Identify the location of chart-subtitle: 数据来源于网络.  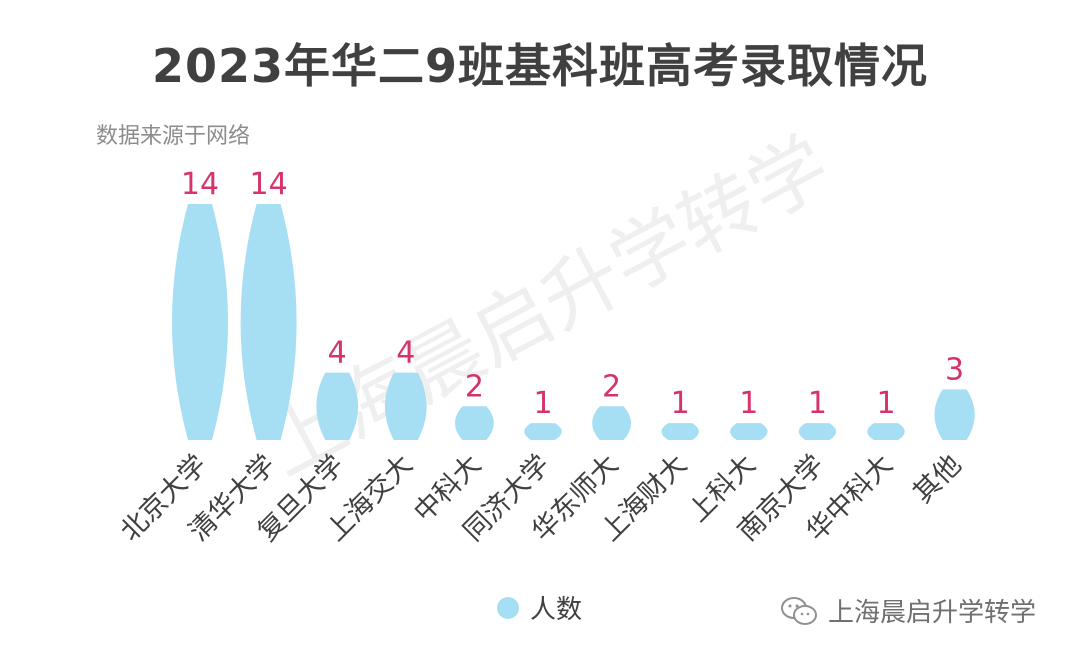
(173, 136).